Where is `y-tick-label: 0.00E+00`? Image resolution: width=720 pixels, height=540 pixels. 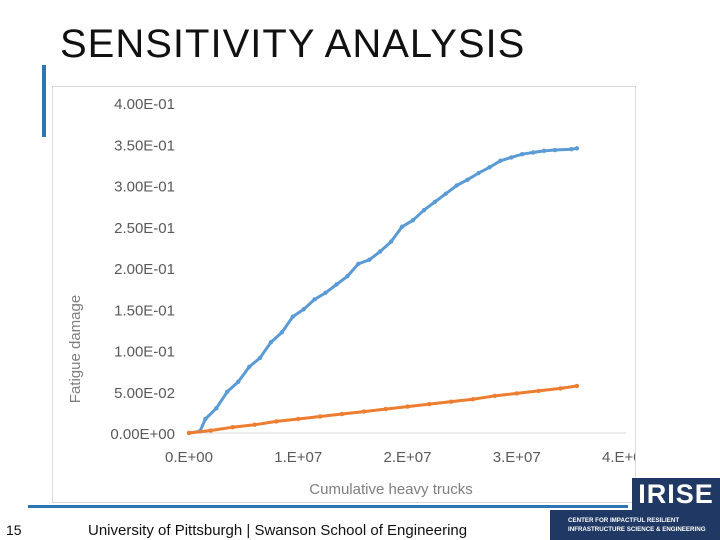 y-tick-label: 0.00E+00 is located at coordinates (142, 434).